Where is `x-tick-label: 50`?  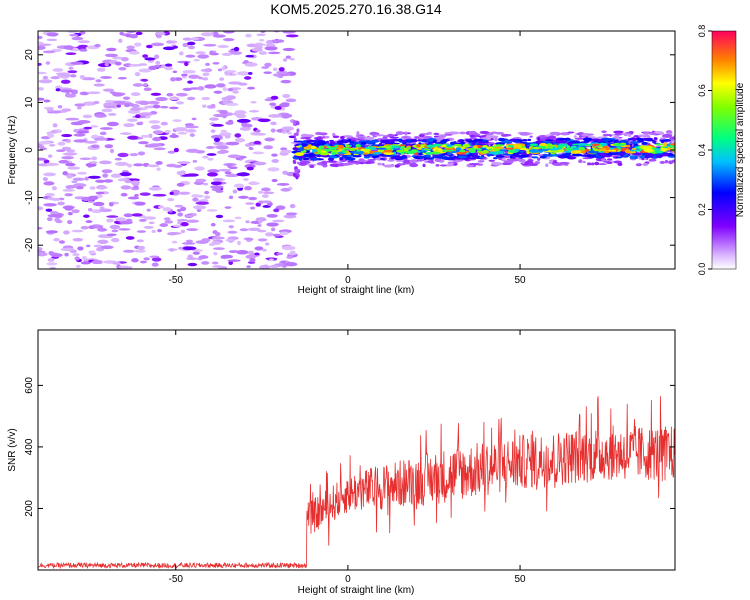 x-tick-label: 50 is located at coordinates (520, 579).